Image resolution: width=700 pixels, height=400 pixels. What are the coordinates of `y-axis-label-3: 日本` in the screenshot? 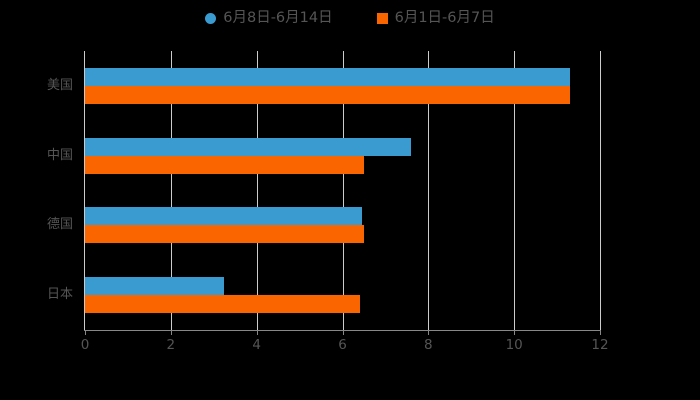 It's located at (59, 295).